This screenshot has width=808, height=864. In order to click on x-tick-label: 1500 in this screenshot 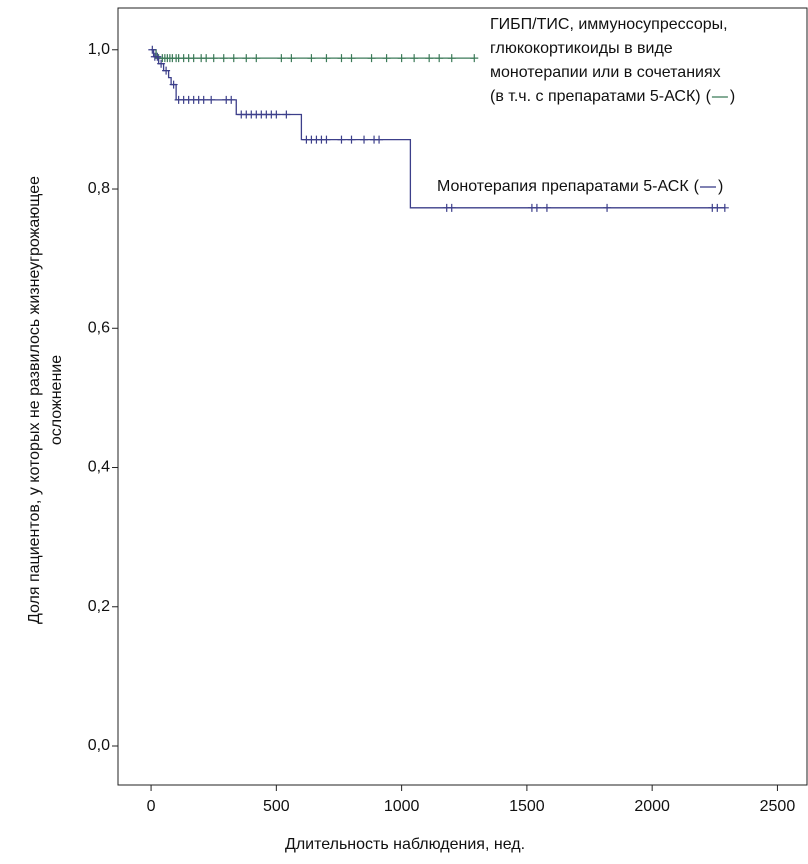, I will do `click(527, 806)`.